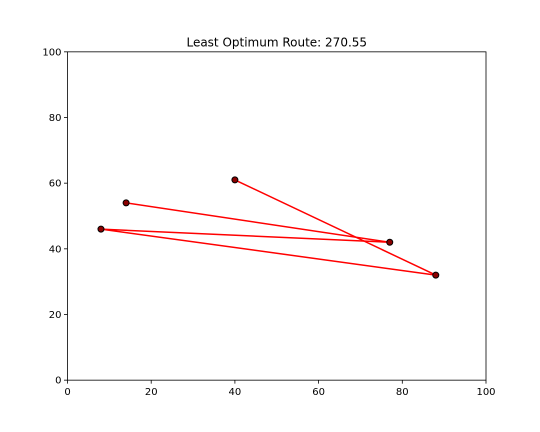 This screenshot has width=540, height=432. Describe the element at coordinates (55, 184) in the screenshot. I see `y-tick-label: 60` at that location.